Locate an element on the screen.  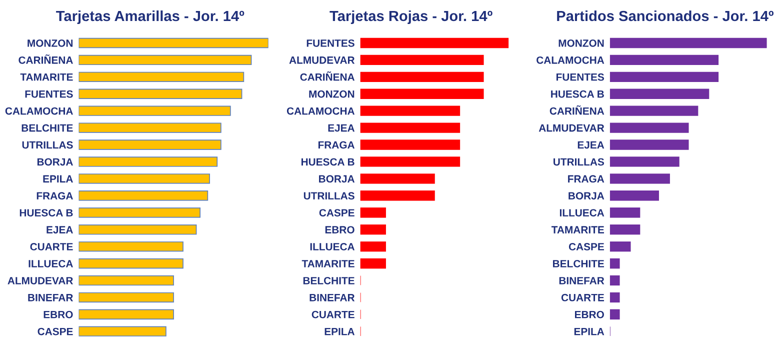
chart-title: Tarjetas Amarillas - Jor. 14º is located at coordinates (150, 17).